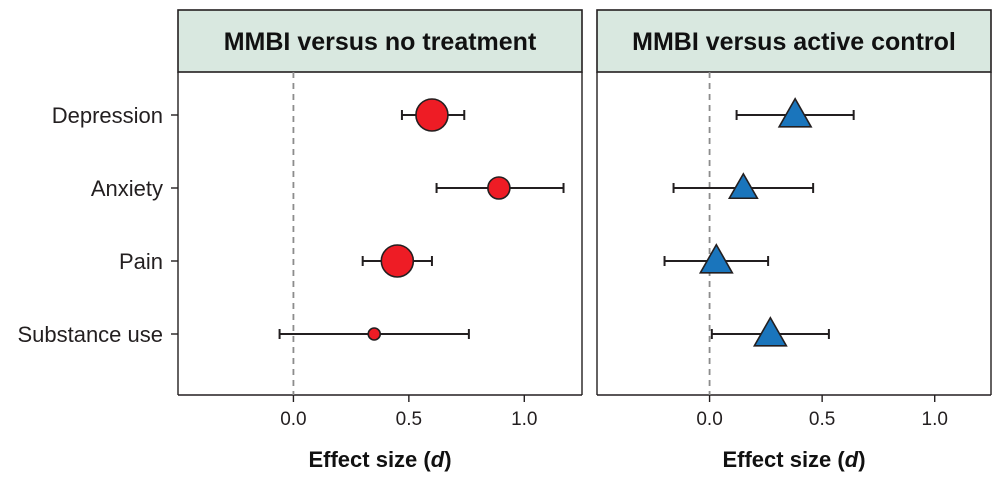  What do you see at coordinates (97, 225) in the screenshot?
I see `category-labels: Depression Anxiety Pain Substance use` at bounding box center [97, 225].